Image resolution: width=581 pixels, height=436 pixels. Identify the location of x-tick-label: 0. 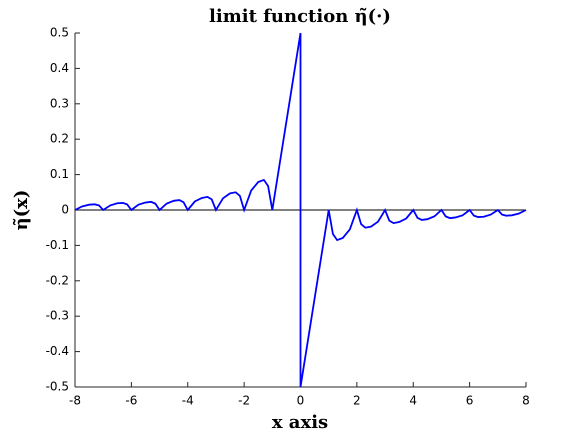
(301, 401).